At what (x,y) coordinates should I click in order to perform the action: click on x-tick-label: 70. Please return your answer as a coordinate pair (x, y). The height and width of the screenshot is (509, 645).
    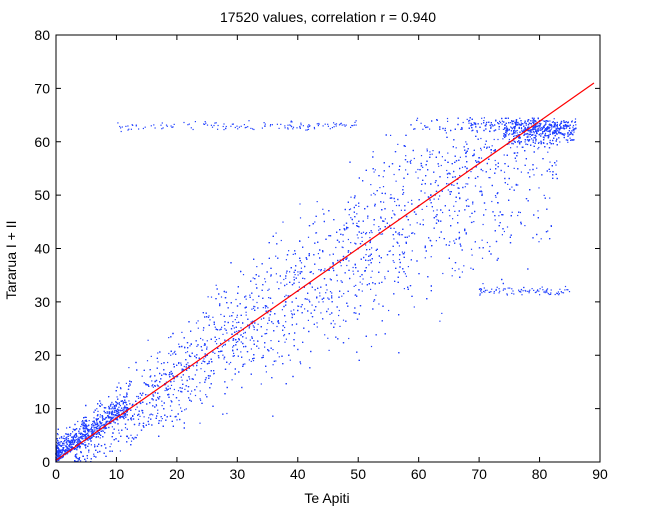
    Looking at the image, I should click on (479, 474).